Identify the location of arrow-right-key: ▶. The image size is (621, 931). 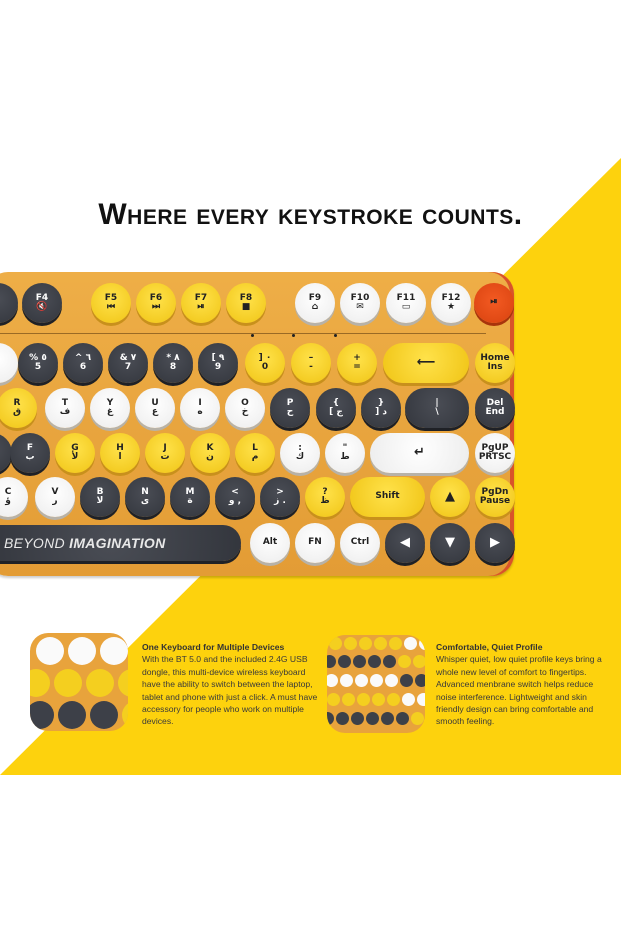
(495, 543).